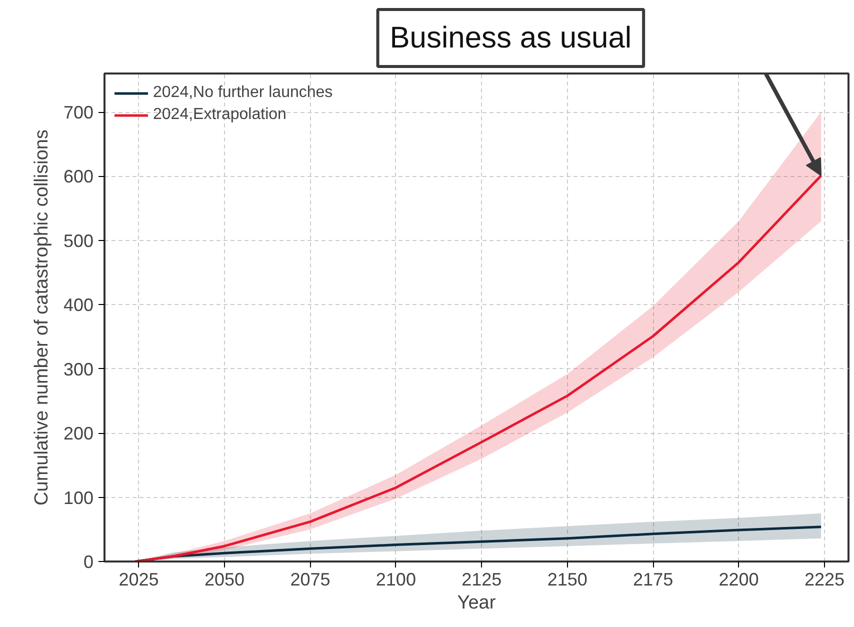 The width and height of the screenshot is (854, 627). What do you see at coordinates (310, 580) in the screenshot?
I see `x-tick-label: 2075` at bounding box center [310, 580].